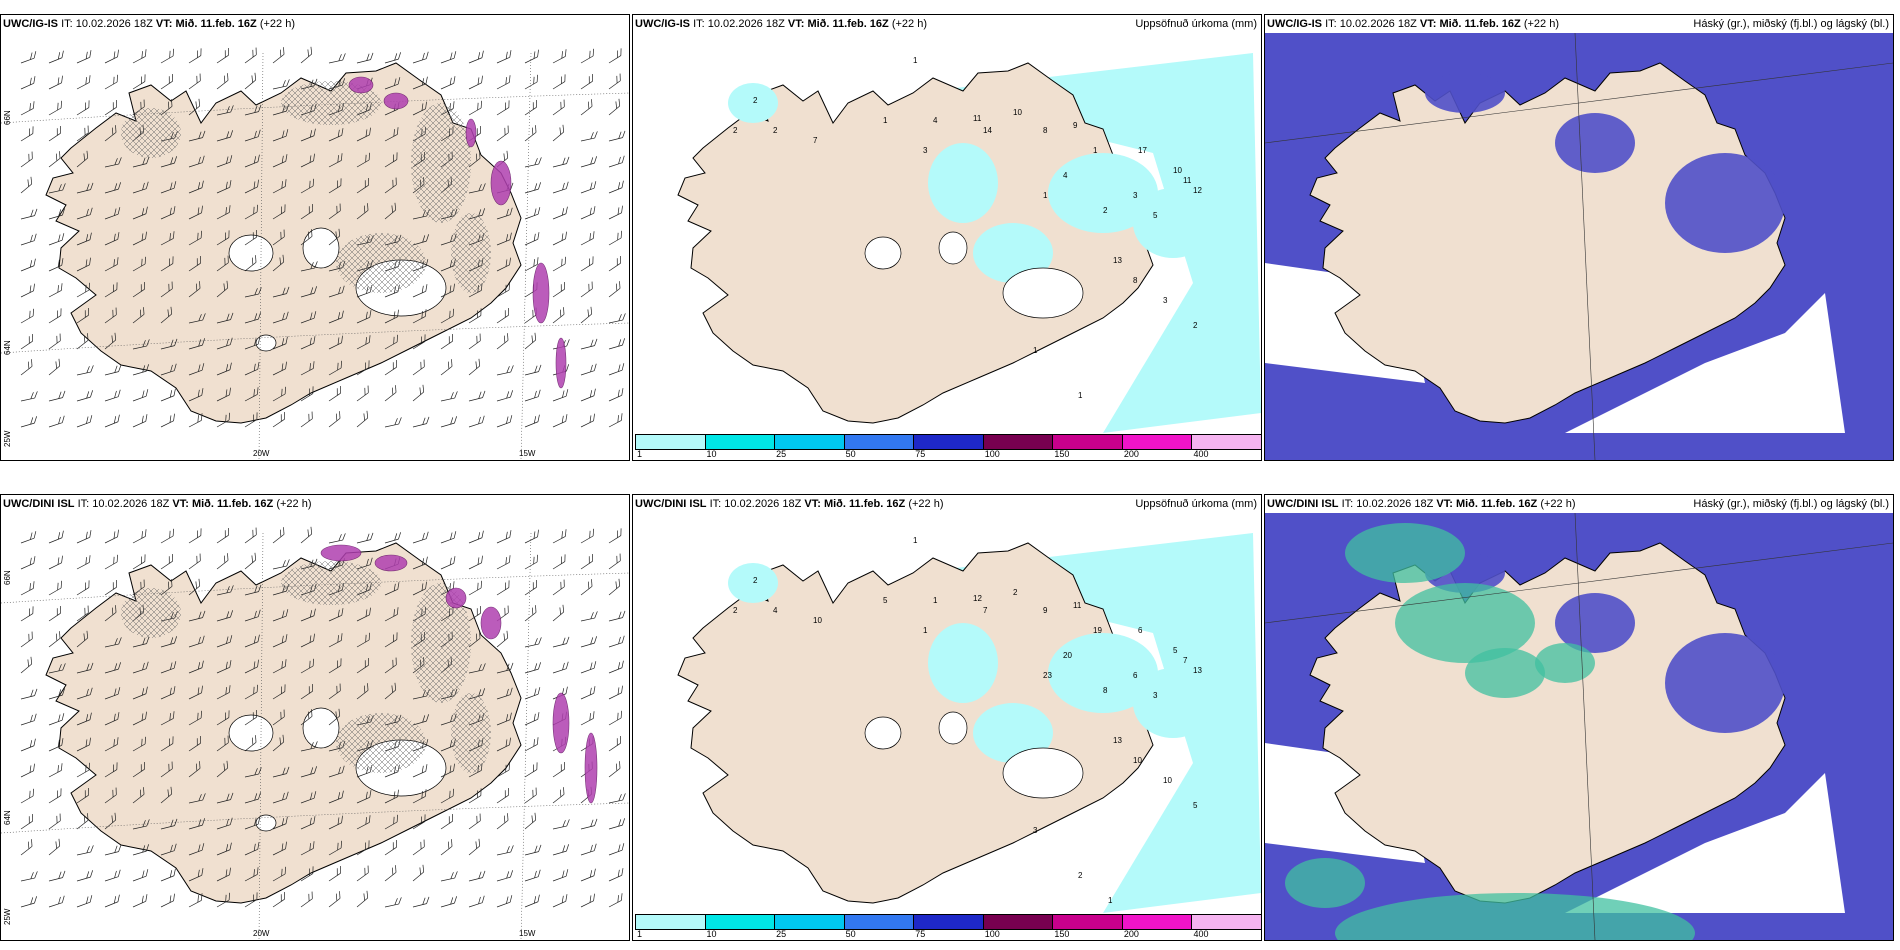  Describe the element at coordinates (1067, 655) in the screenshot. I see `precip-value: 20` at that location.